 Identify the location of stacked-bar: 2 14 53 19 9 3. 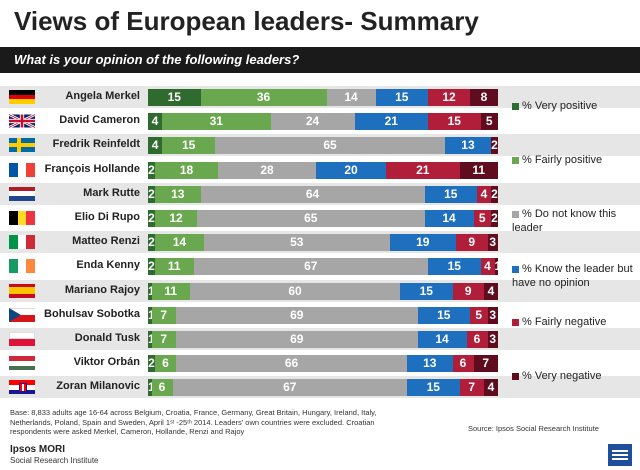
(323, 243).